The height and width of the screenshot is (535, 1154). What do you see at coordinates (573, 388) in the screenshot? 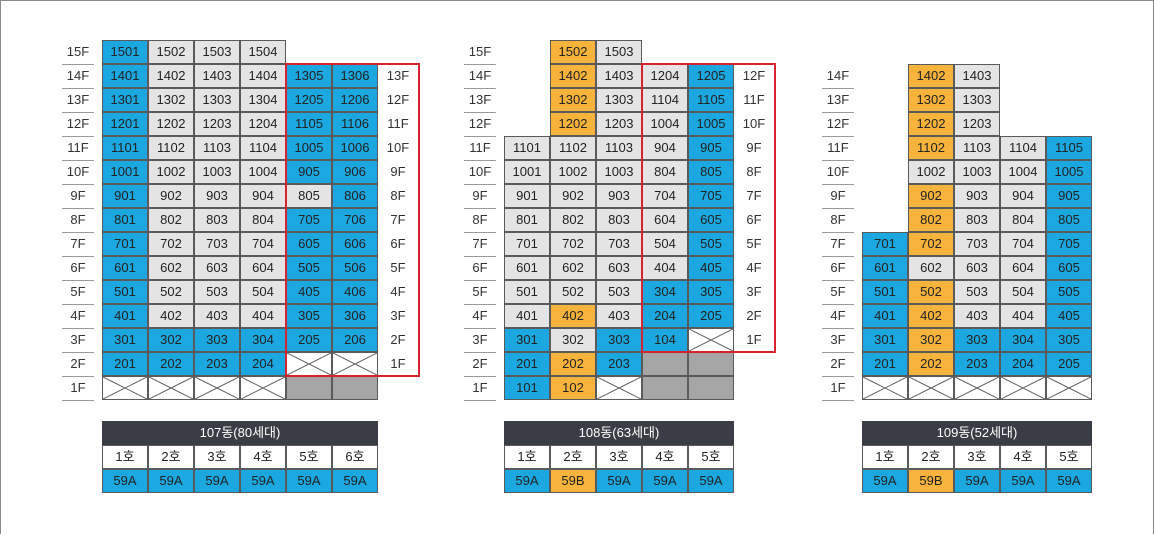
I see `unit-cell: 102` at bounding box center [573, 388].